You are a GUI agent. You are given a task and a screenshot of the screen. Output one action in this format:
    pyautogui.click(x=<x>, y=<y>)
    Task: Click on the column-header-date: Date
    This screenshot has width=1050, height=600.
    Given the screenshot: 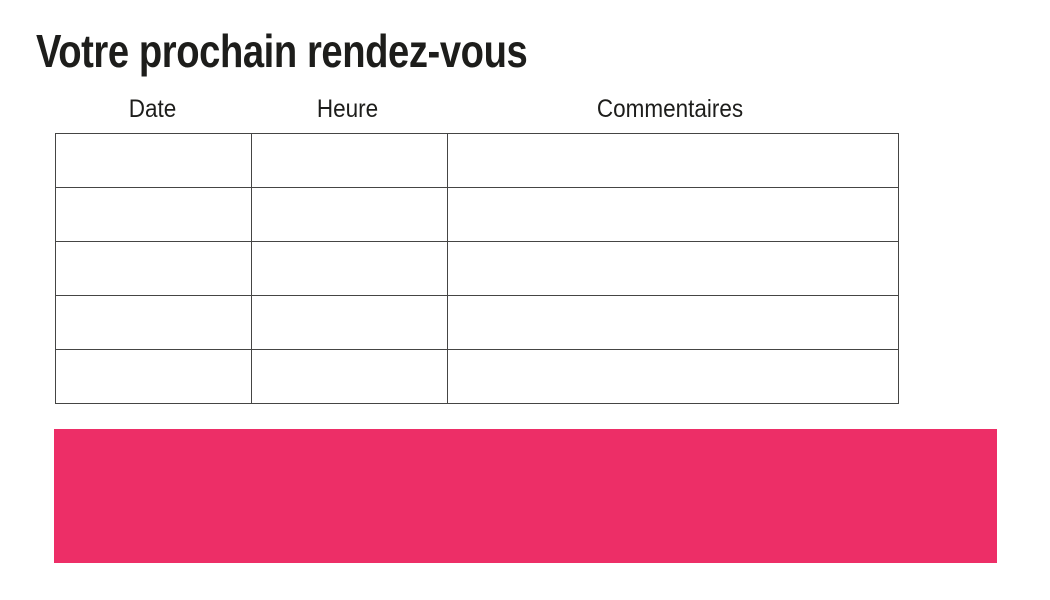 What is the action you would take?
    pyautogui.click(x=152, y=109)
    